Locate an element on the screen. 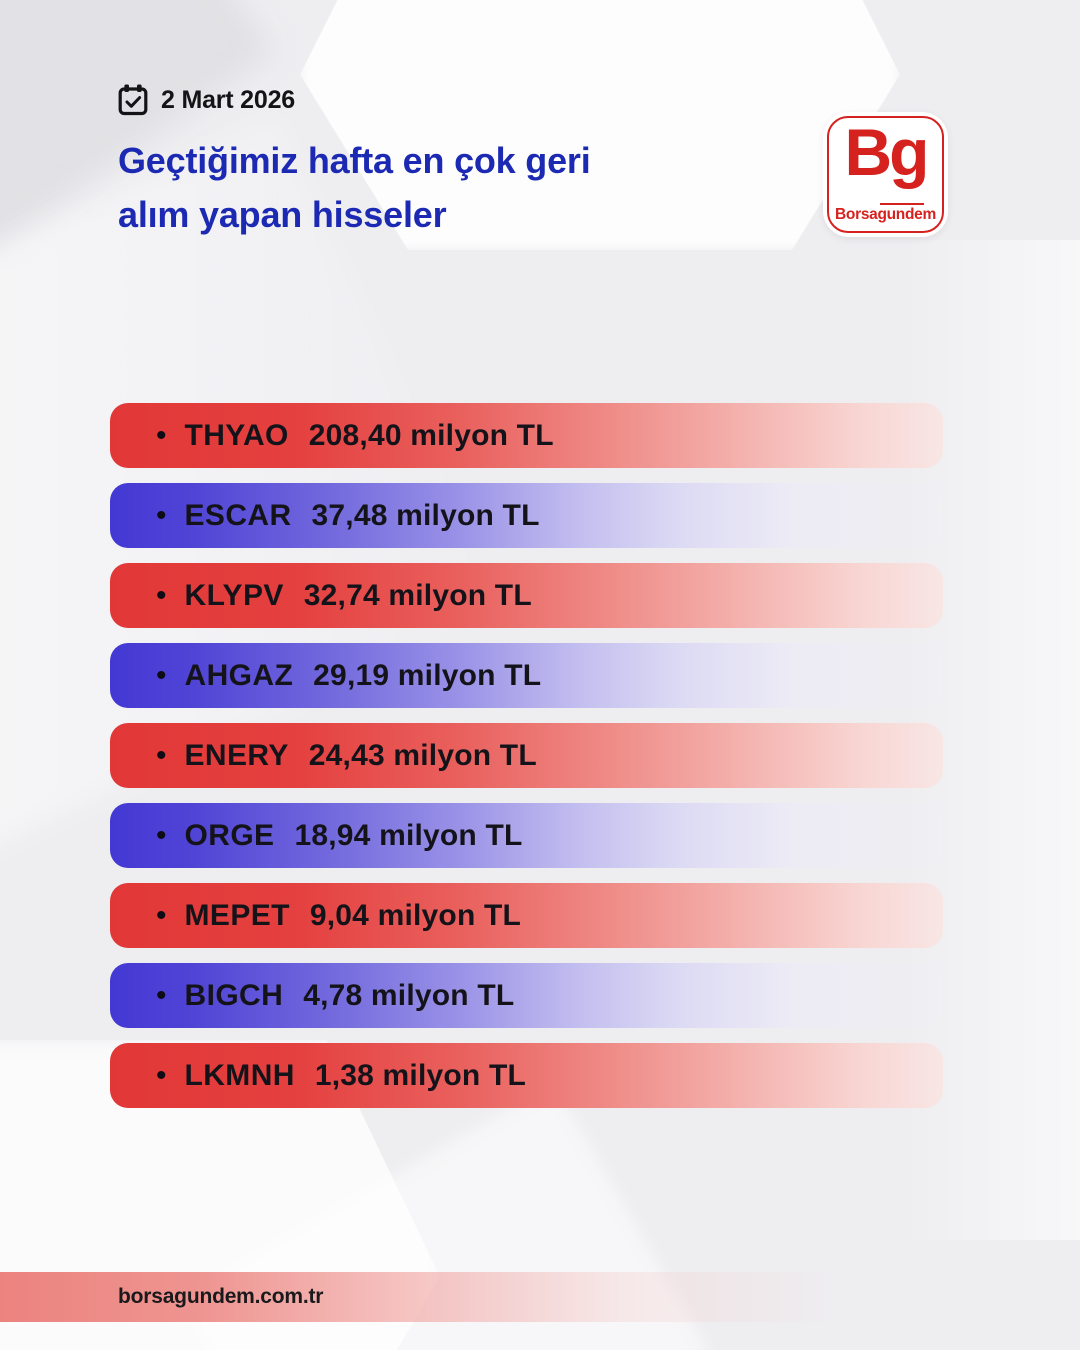 This screenshot has height=1350, width=1080. page-title-line-1: Geçtiğimiz hafta en çok geri is located at coordinates (354, 160).